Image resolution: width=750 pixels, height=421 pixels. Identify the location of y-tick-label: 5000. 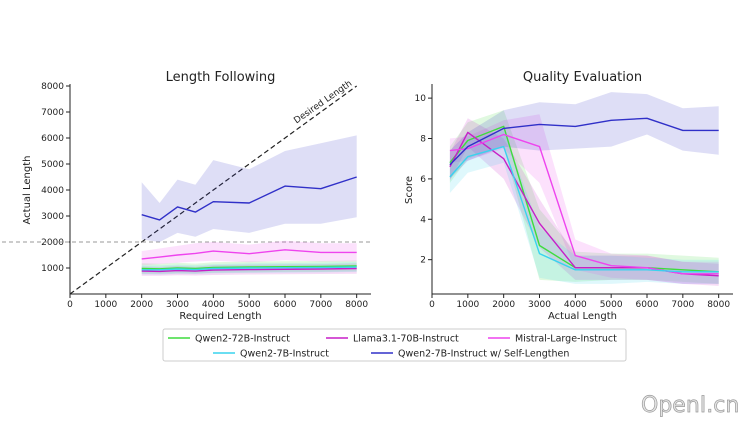
(52, 165).